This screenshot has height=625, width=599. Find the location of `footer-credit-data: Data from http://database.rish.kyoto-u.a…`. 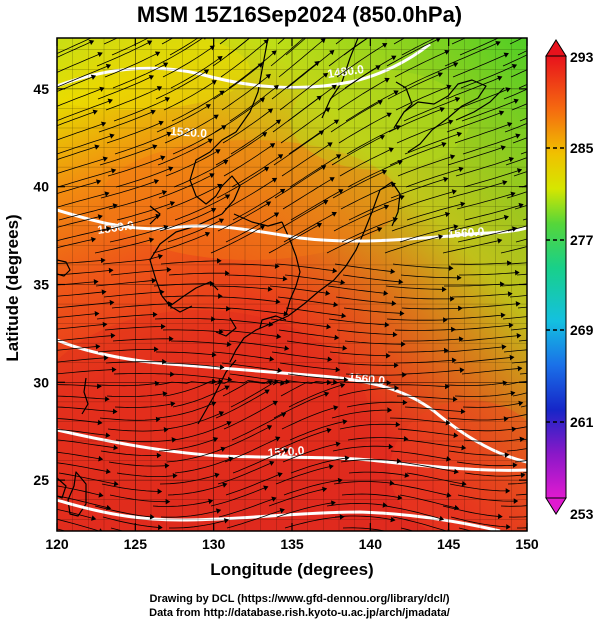

footer-credit-data: Data from http://database.rish.kyoto-u.a… is located at coordinates (299, 613).